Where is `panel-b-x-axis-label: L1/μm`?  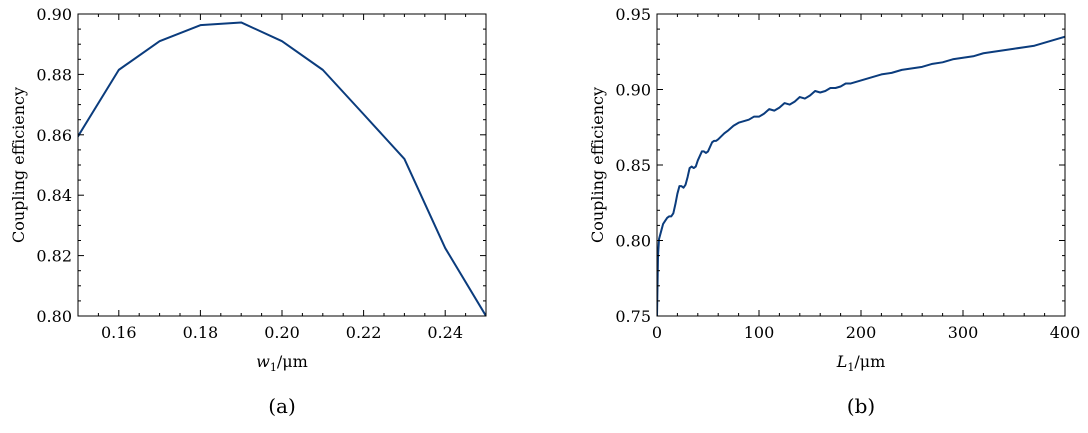 panel-b-x-axis-label: L1/μm is located at coordinates (861, 363).